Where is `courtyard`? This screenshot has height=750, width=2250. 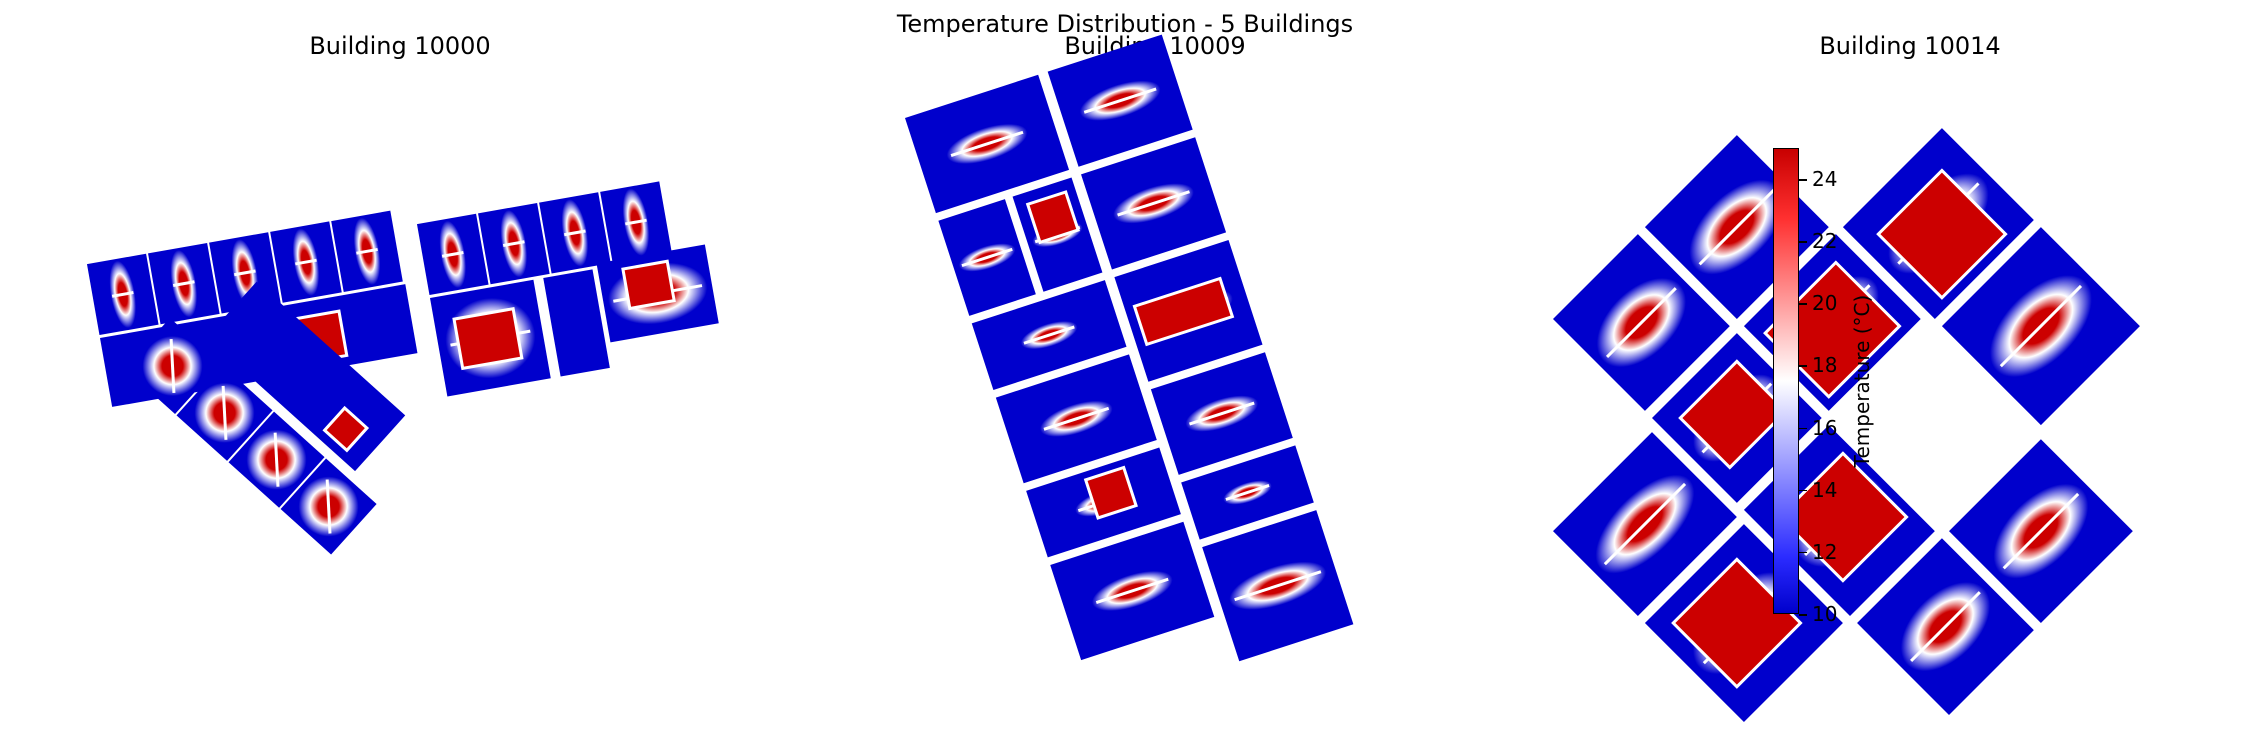
courtyard is located at coordinates (1850, 418).